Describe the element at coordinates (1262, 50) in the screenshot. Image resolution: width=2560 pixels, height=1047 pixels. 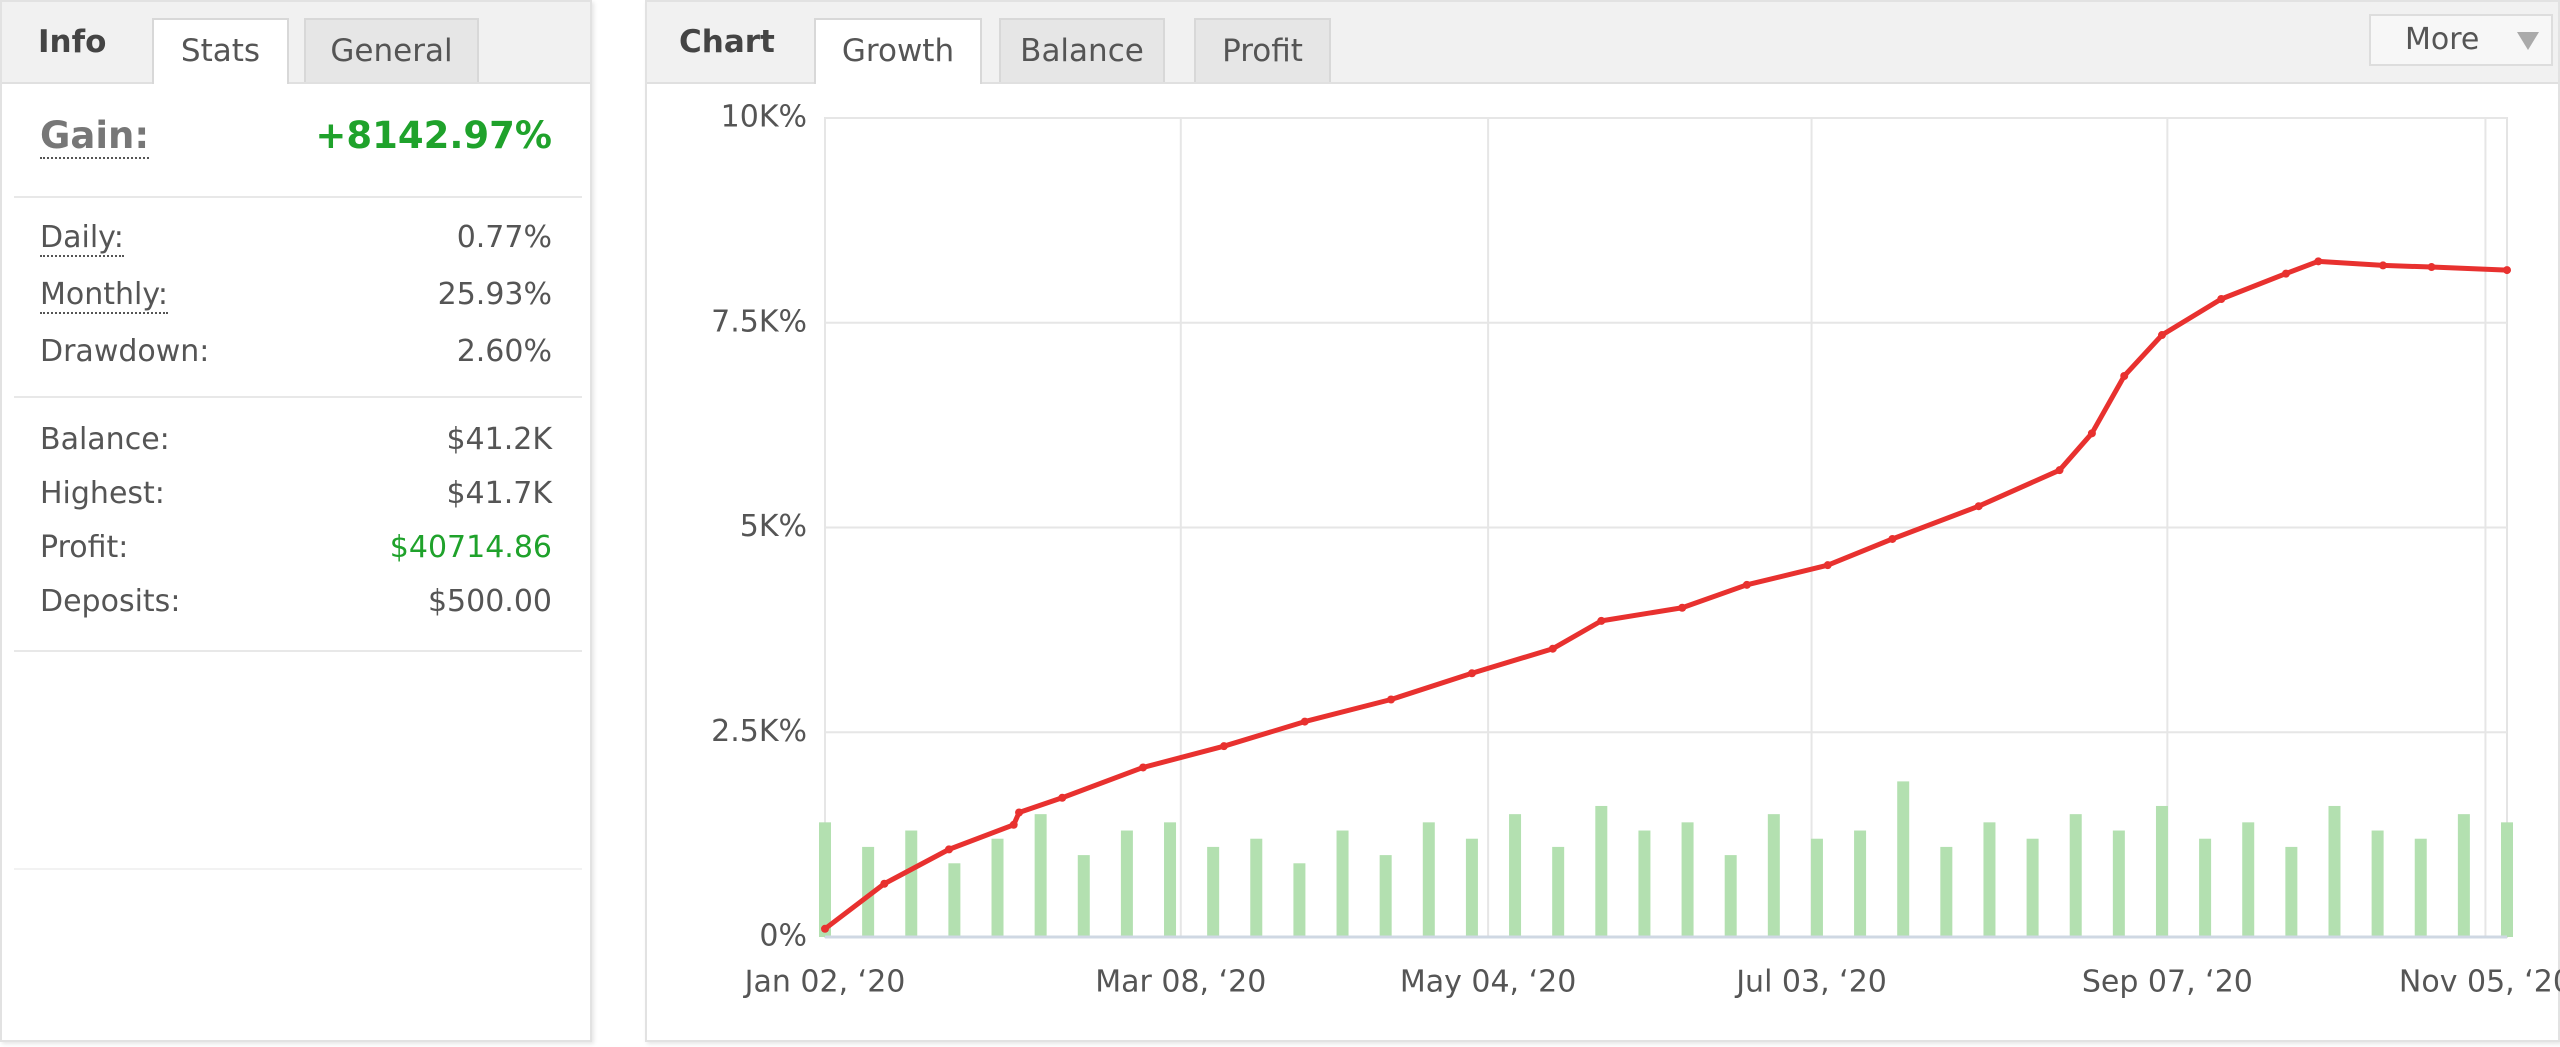
I see `profit-tab: Profit` at that location.